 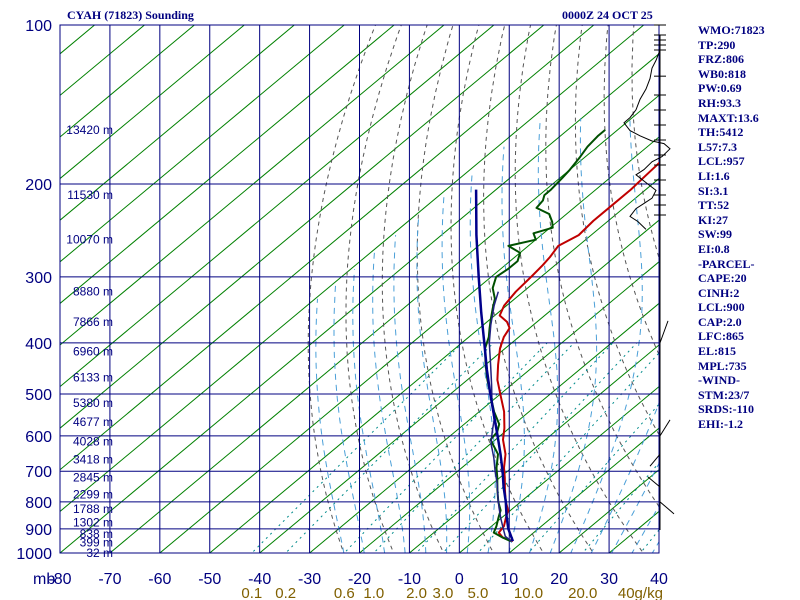 I want to click on height-label: 6133 m, so click(x=93, y=377).